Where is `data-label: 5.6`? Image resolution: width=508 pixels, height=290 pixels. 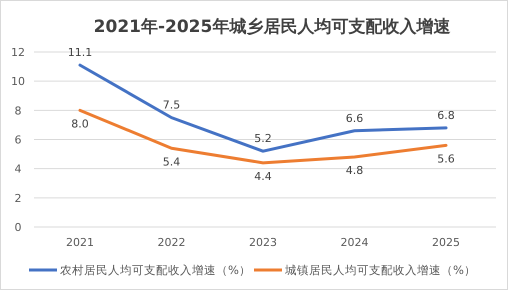 data-label: 5.6 is located at coordinates (446, 159).